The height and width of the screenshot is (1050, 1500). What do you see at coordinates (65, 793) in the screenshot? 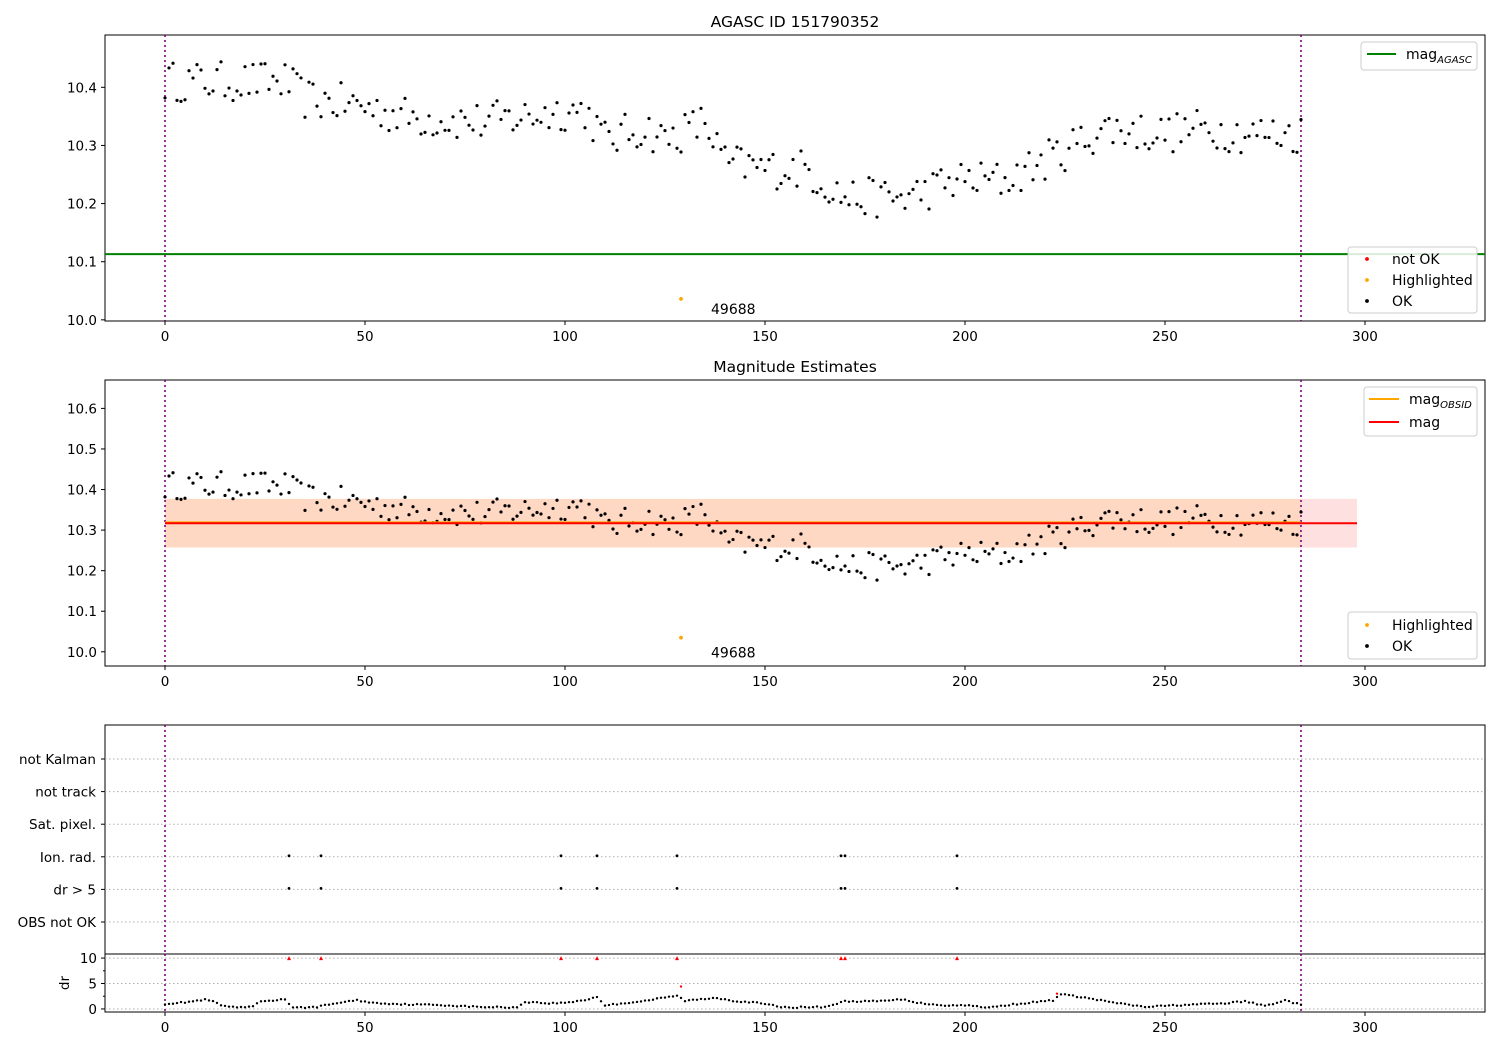
I see `flag-label: not track` at bounding box center [65, 793].